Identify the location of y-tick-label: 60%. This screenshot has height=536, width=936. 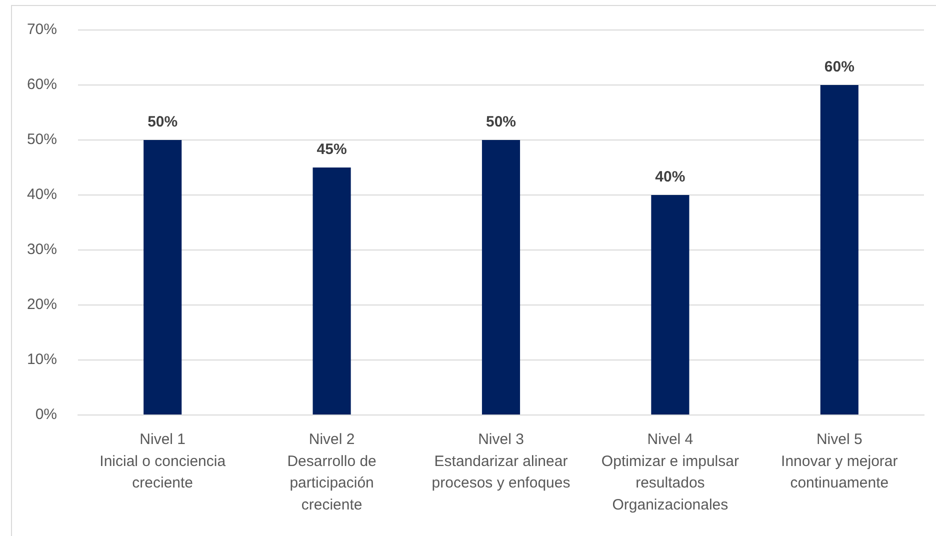
(41, 85).